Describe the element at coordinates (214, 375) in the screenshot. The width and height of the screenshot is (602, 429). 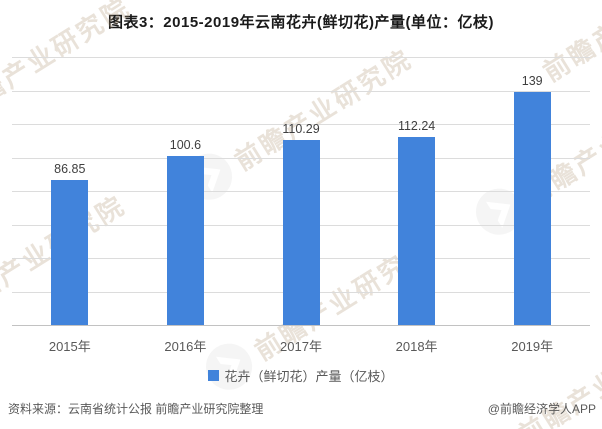
I see `legend-swatch-icon` at that location.